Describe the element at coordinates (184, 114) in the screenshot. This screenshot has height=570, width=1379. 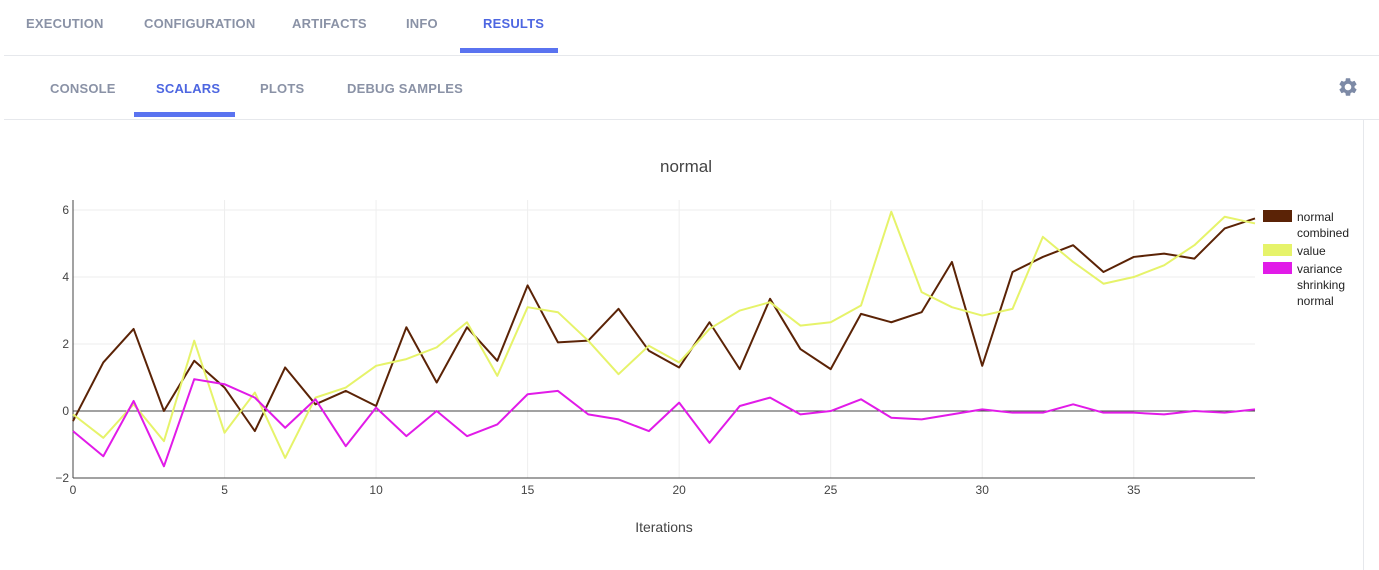
I see `tab-scalars-underline` at that location.